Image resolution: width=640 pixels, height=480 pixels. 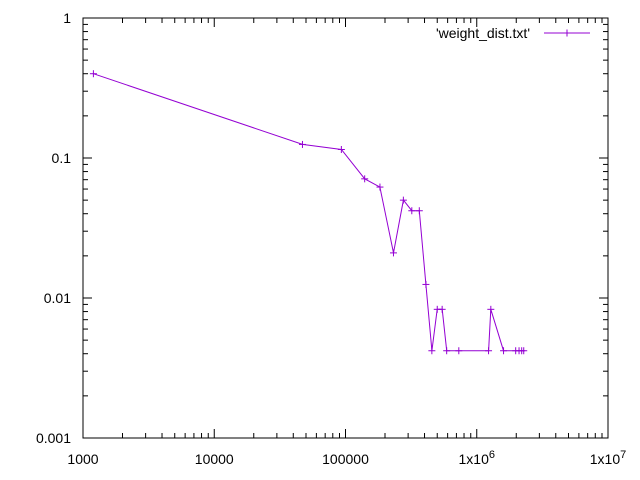 I want to click on x-tick-label-exponent: 7, so click(x=623, y=455).